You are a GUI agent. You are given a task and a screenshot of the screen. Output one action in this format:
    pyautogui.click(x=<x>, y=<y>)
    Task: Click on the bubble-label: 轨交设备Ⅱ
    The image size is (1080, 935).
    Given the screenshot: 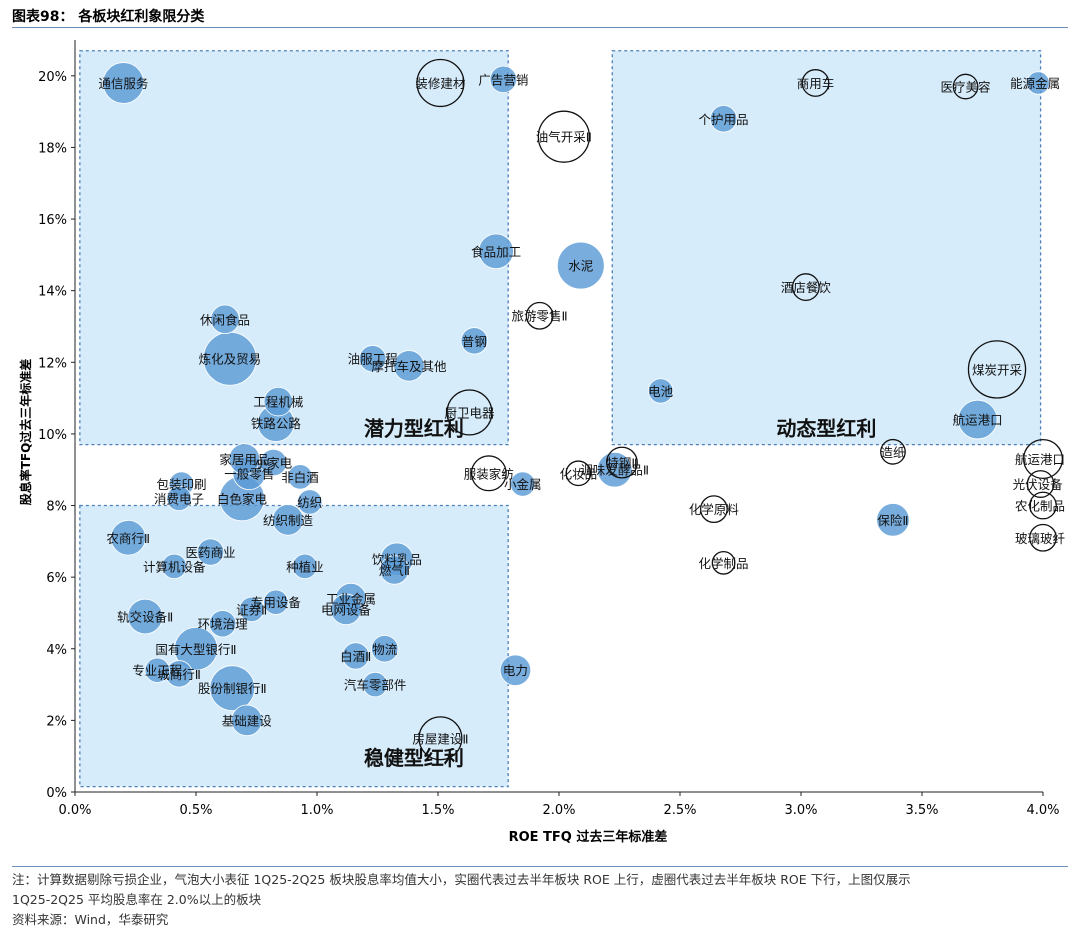 What is the action you would take?
    pyautogui.click(x=145, y=617)
    